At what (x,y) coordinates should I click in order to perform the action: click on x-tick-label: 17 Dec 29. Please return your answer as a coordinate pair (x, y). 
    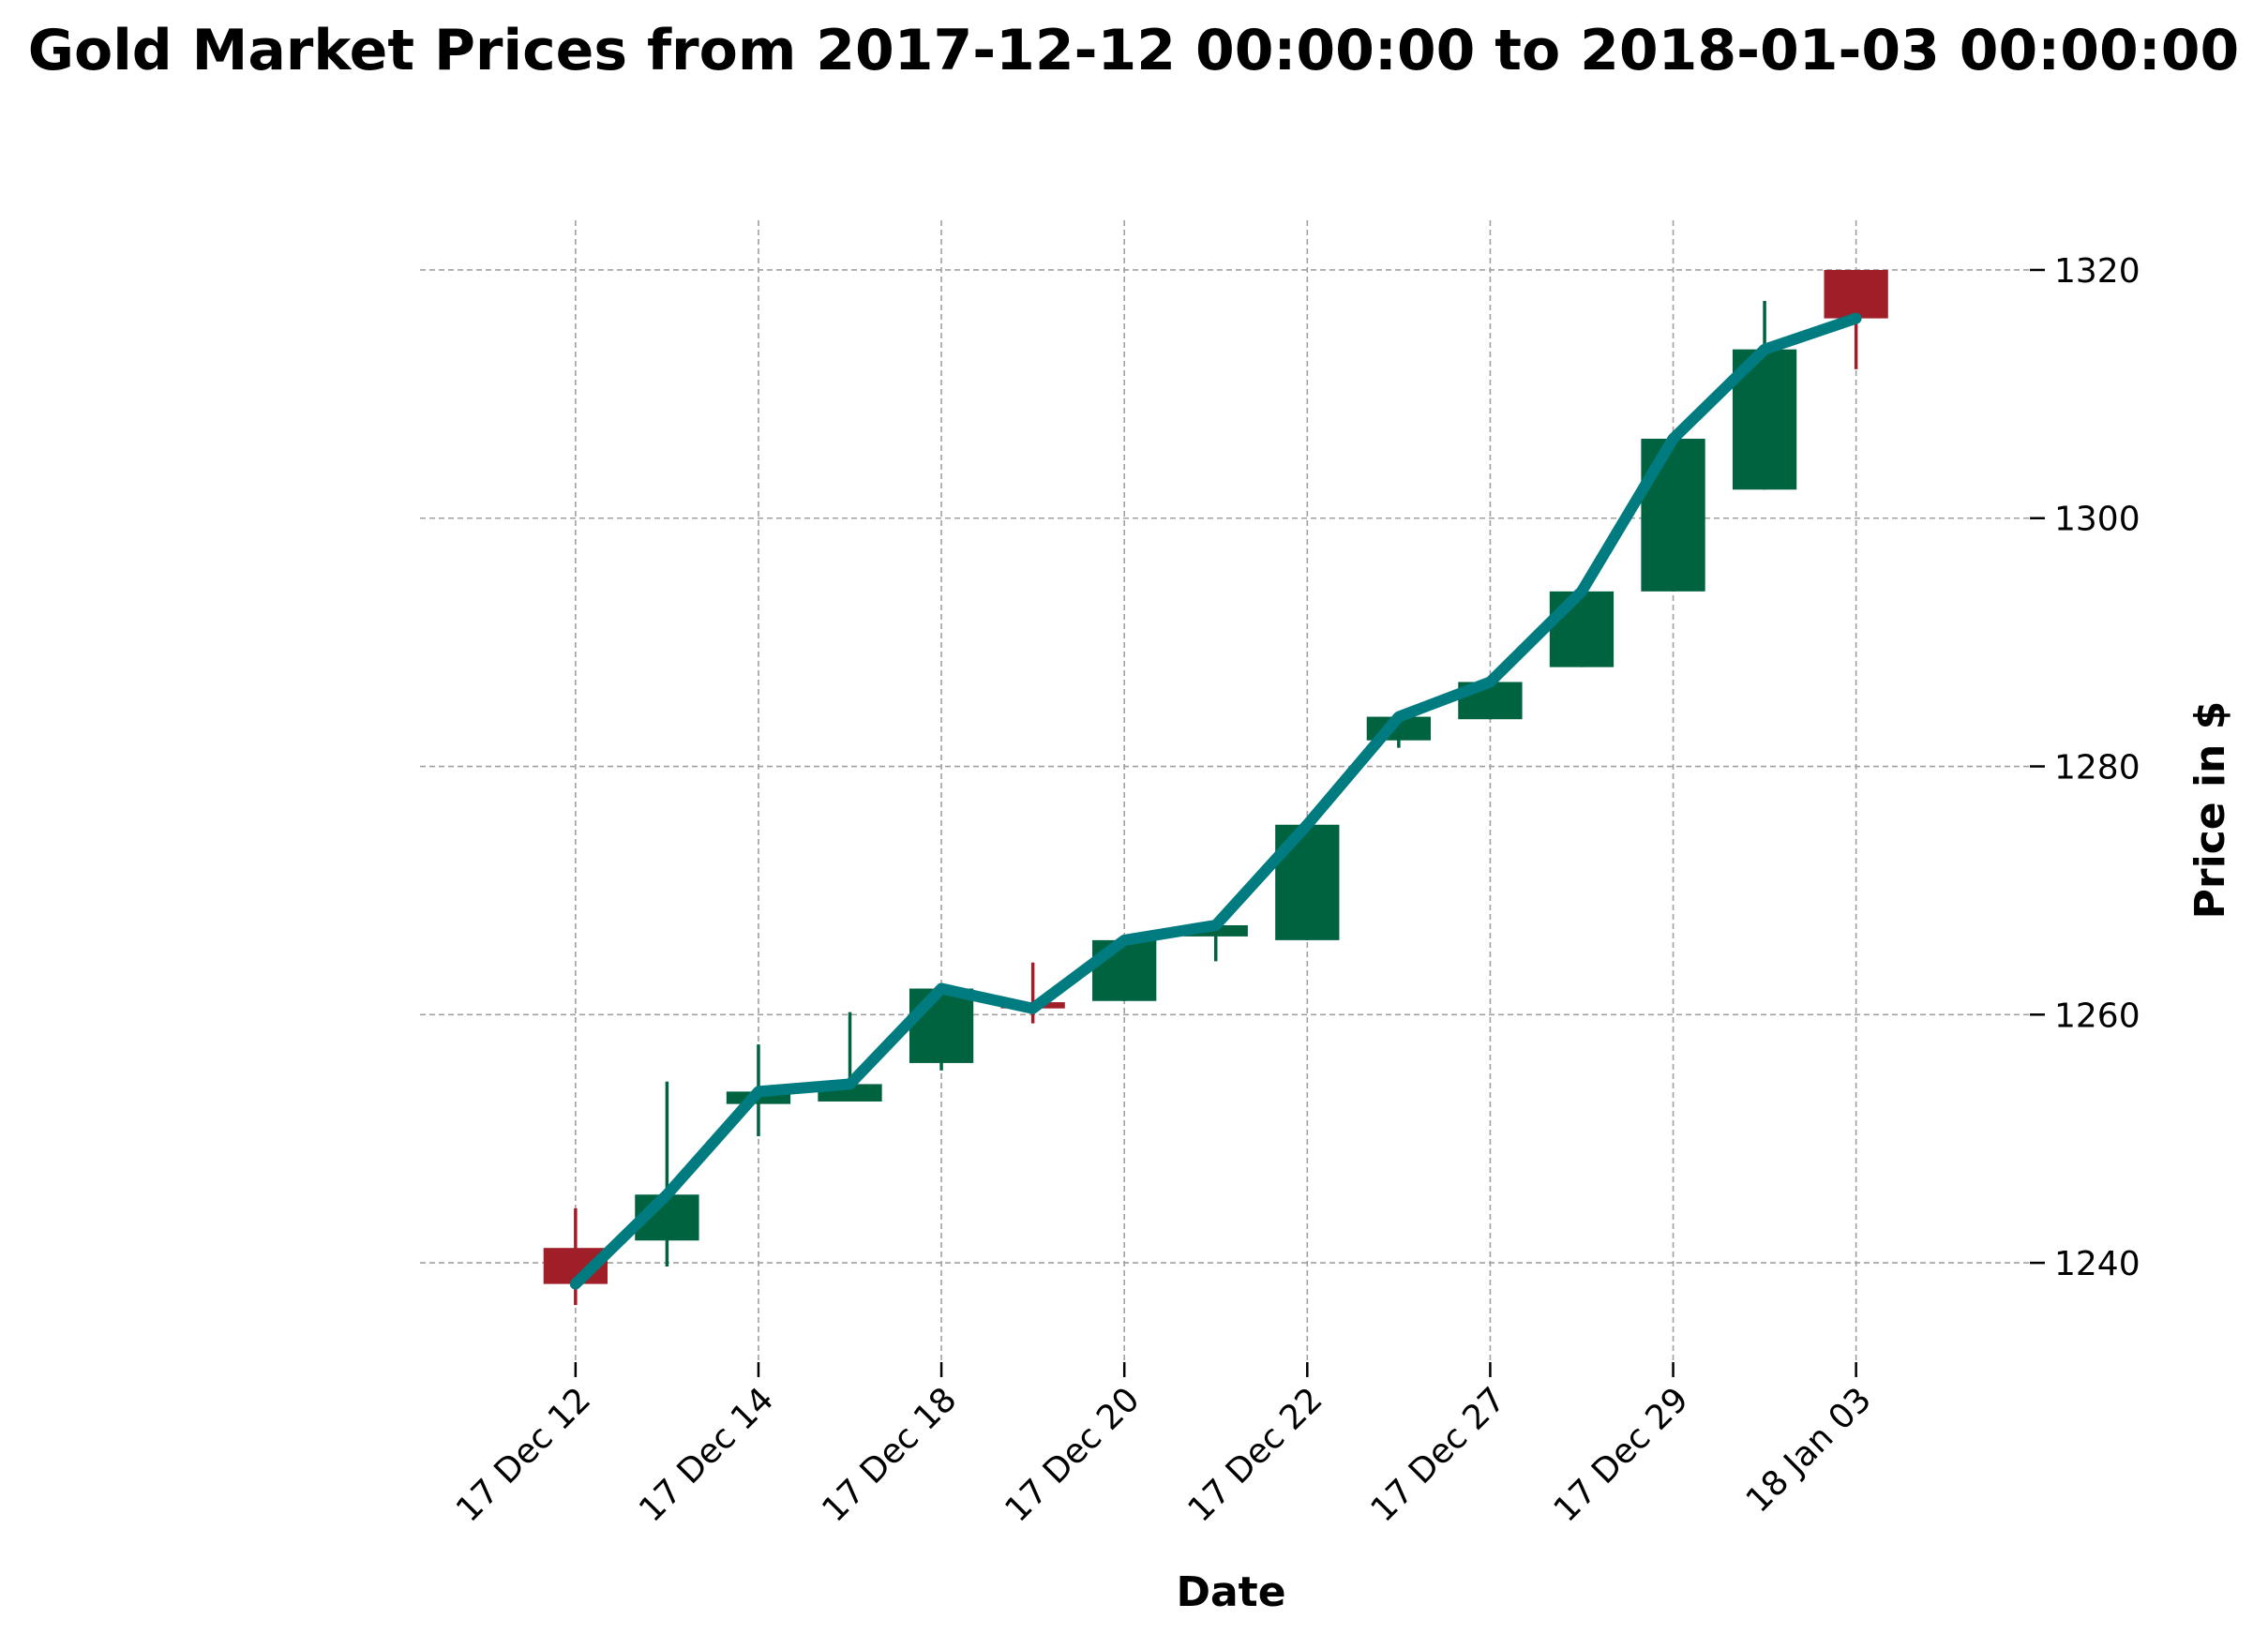
    Looking at the image, I should click on (1621, 1454).